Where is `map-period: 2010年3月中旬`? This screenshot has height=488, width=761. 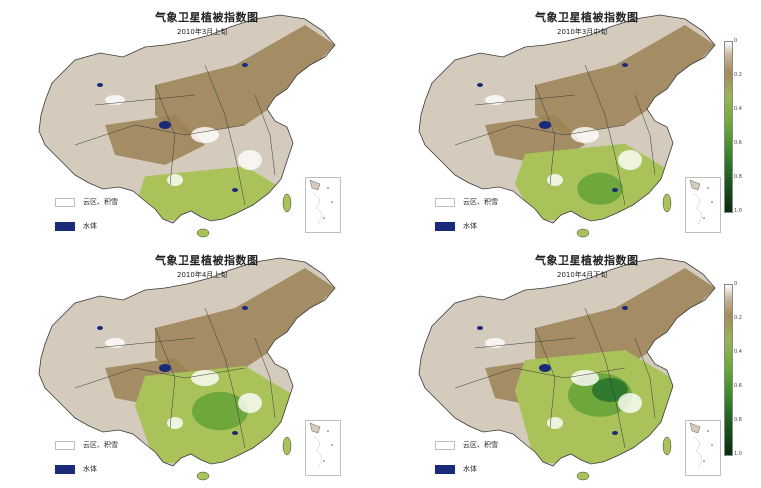 map-period: 2010年3月中旬 is located at coordinates (582, 32).